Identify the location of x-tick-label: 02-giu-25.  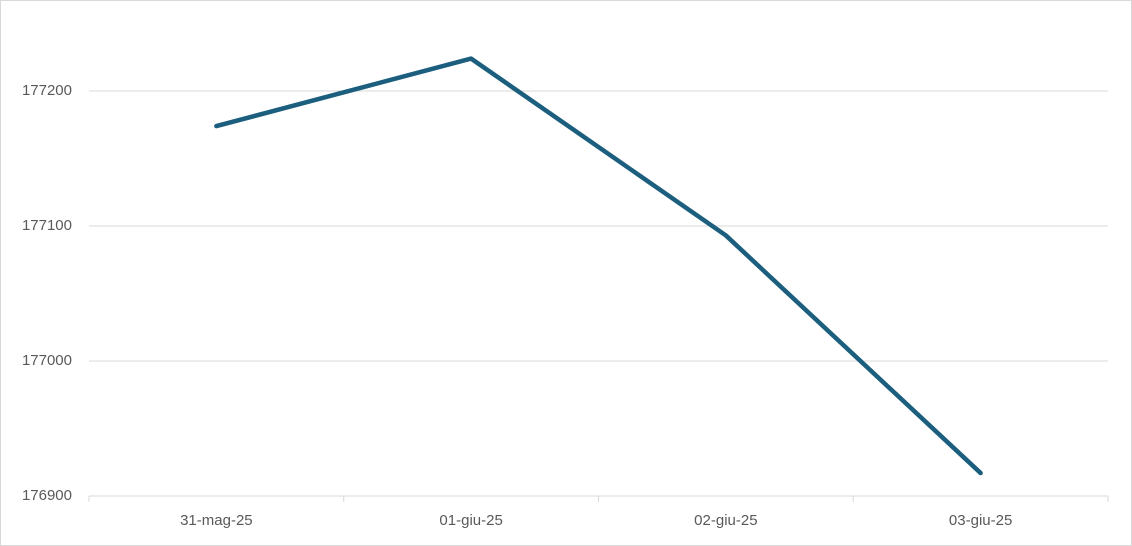
(725, 520).